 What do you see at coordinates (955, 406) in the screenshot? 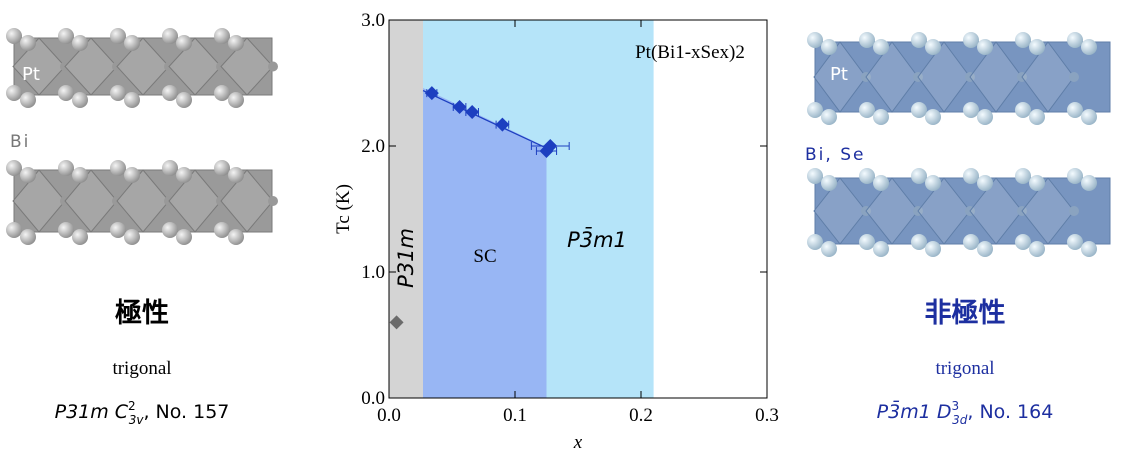
I see `sup: 3` at bounding box center [955, 406].